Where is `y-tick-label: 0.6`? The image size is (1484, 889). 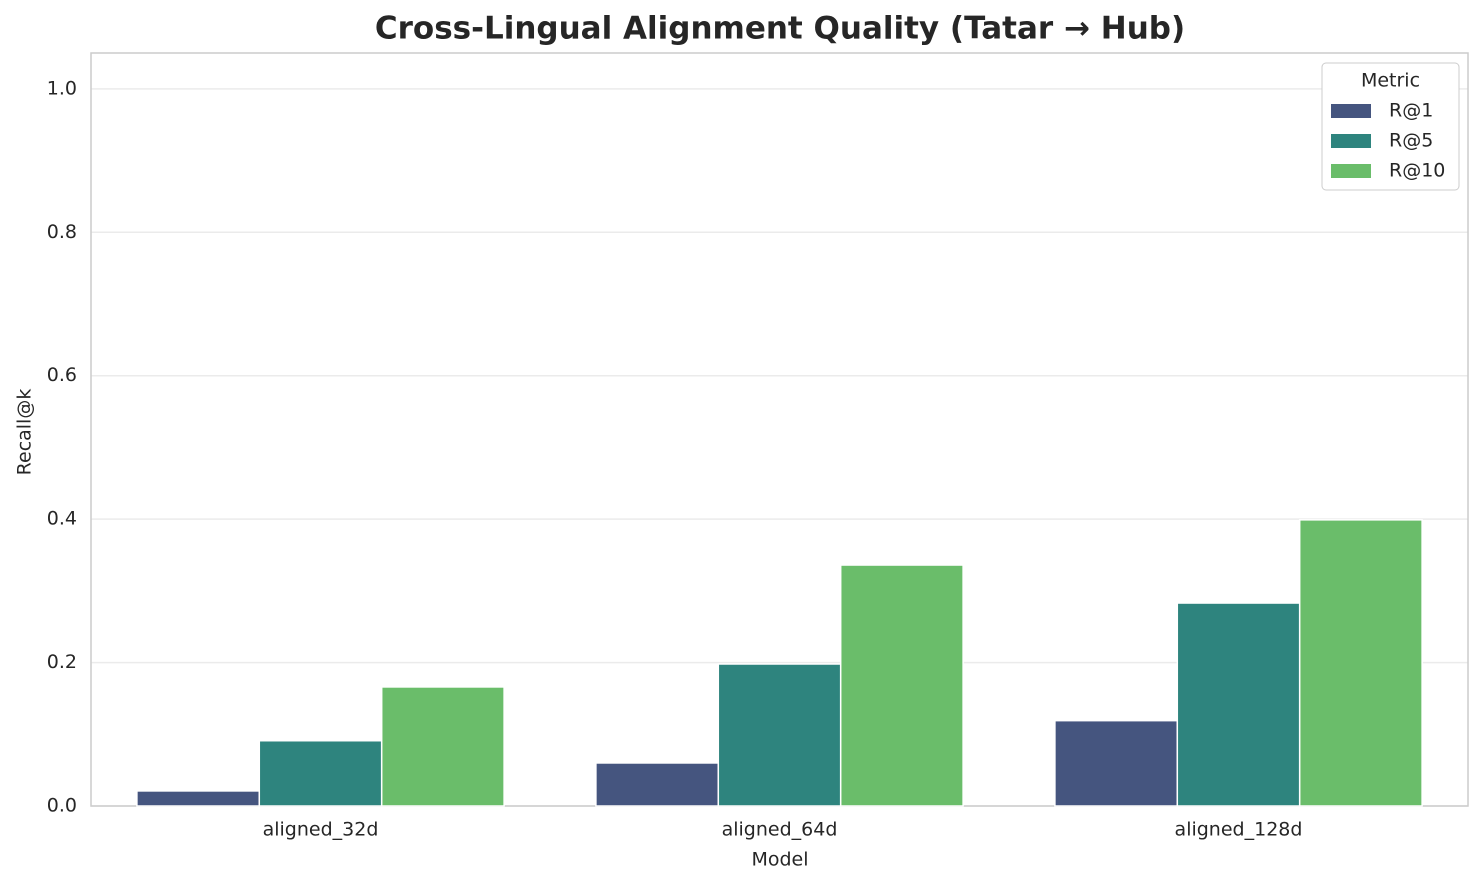 y-tick-label: 0.6 is located at coordinates (62, 375).